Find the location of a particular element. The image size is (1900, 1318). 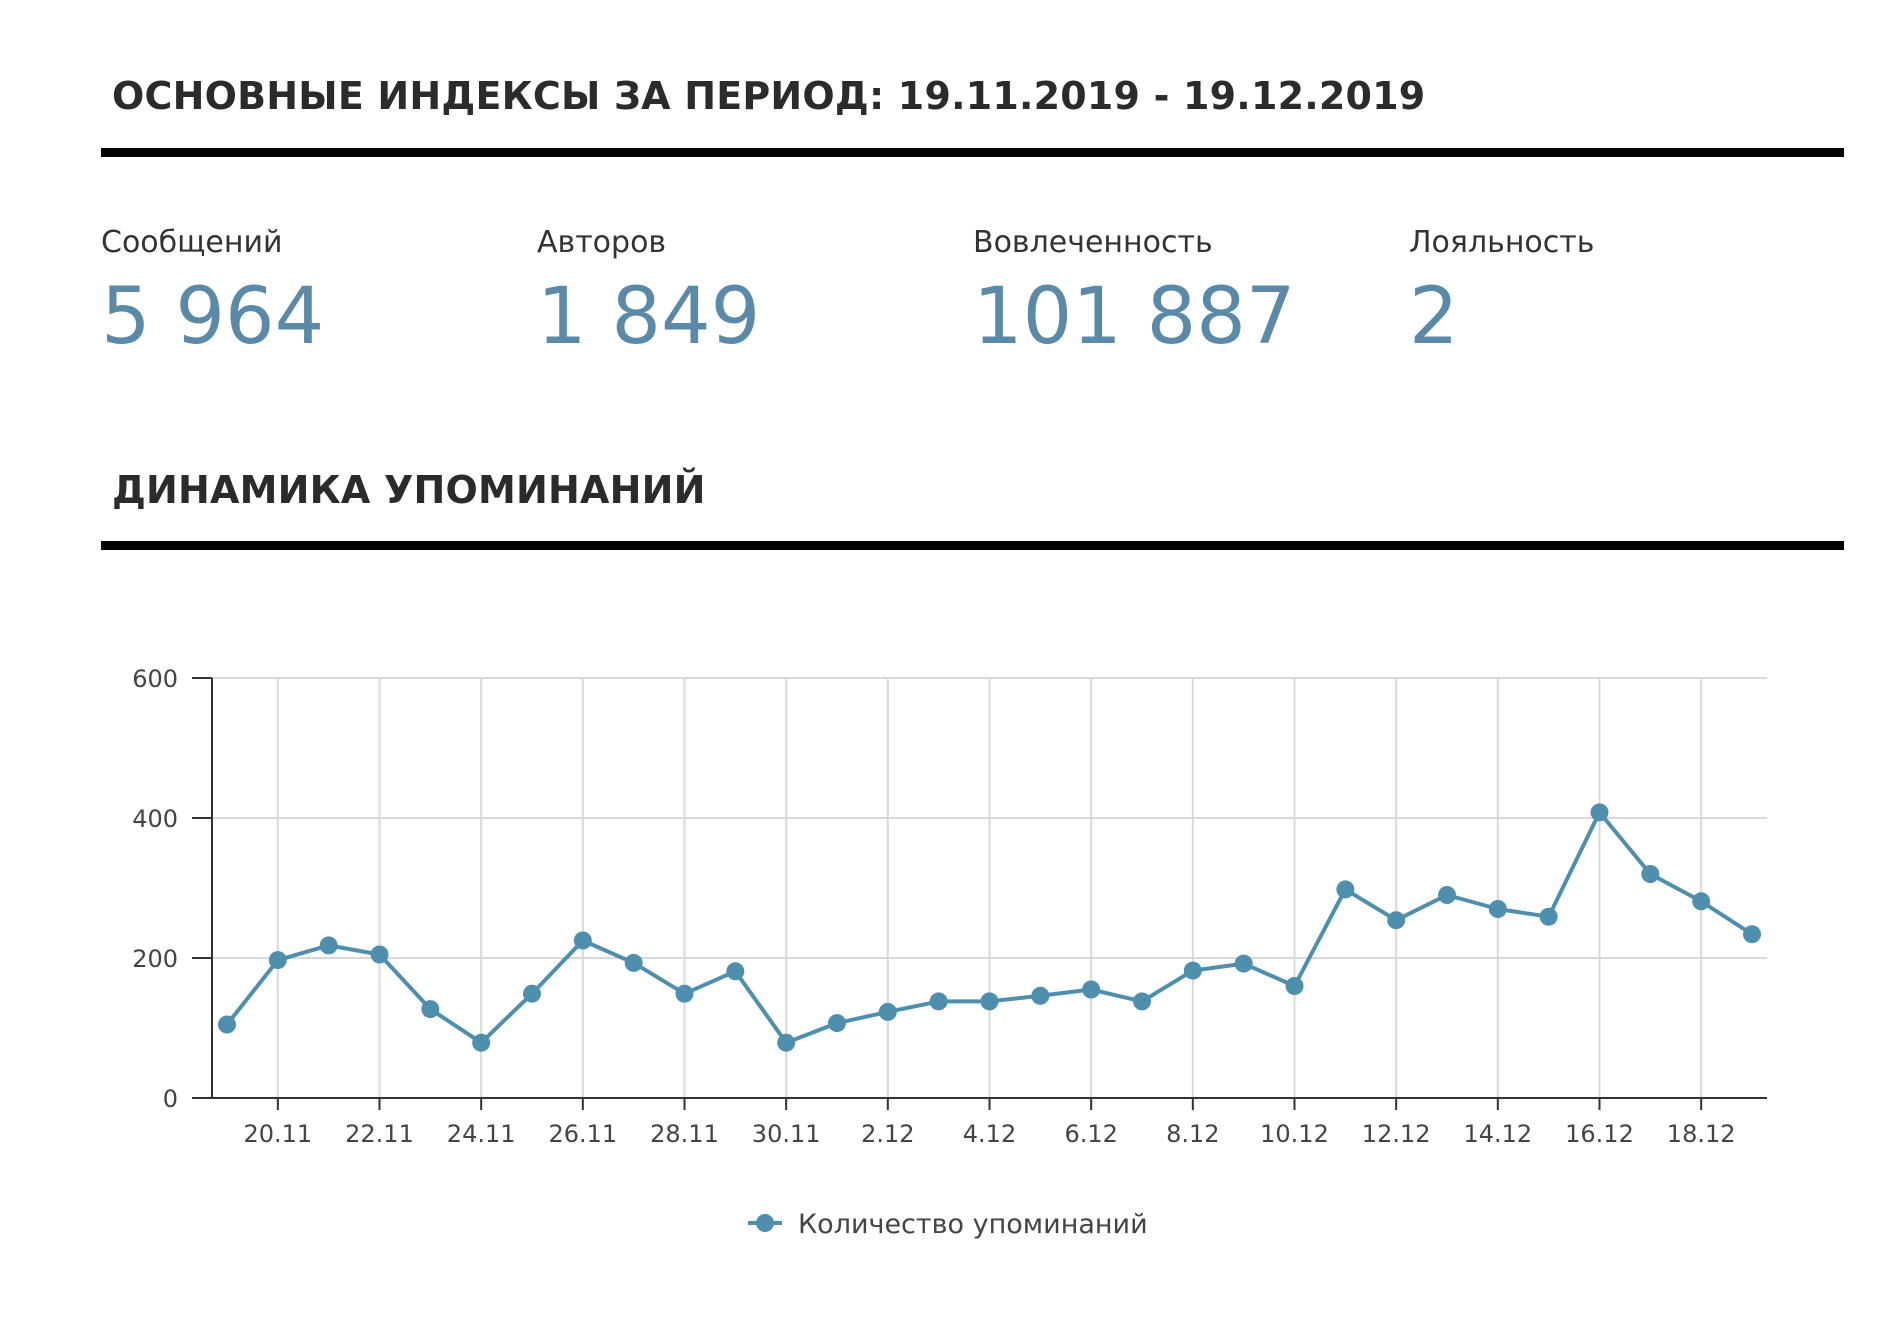

metric-engagement: Вовлеченность 101 887 is located at coordinates (1134, 290).